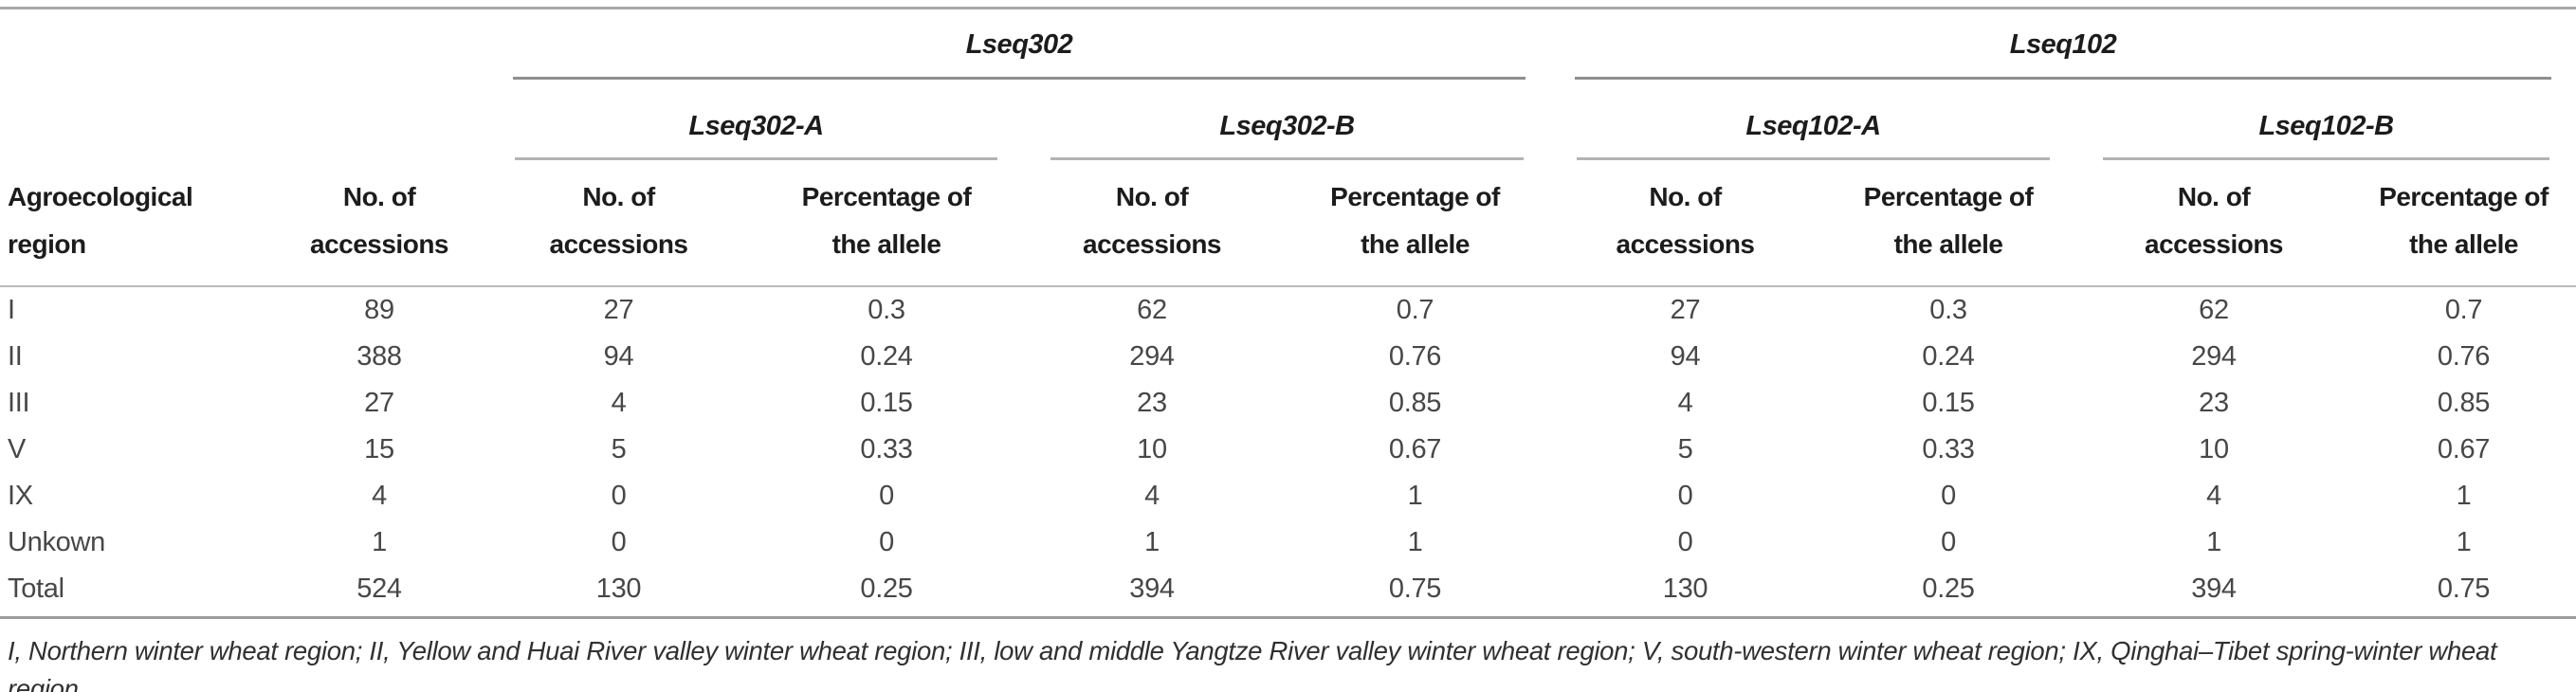 This screenshot has width=2576, height=692. I want to click on cell-lseq102-b-pct: 0.76, so click(2464, 356).